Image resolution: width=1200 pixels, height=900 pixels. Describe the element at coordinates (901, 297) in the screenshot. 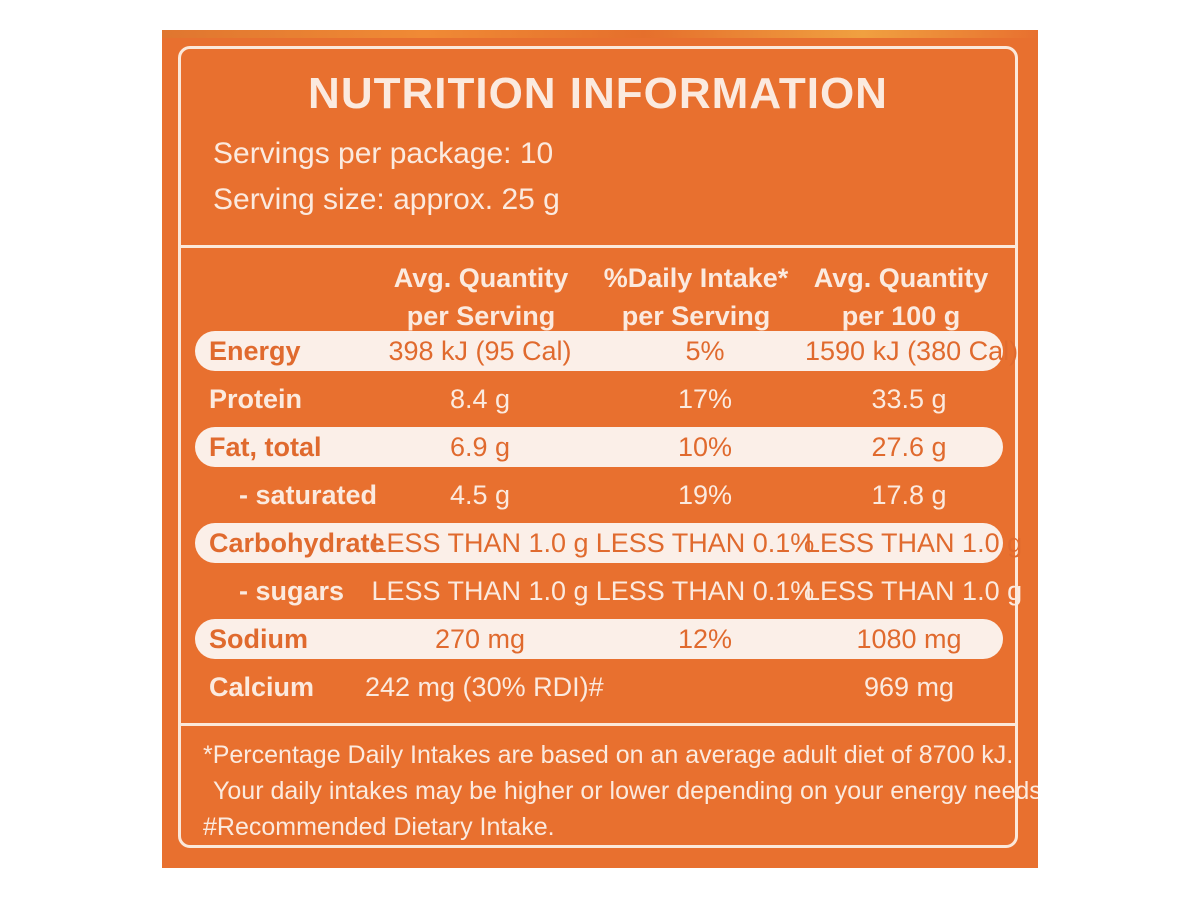

I see `column-header-per-100g: Avg. Quantity per 100 g` at that location.